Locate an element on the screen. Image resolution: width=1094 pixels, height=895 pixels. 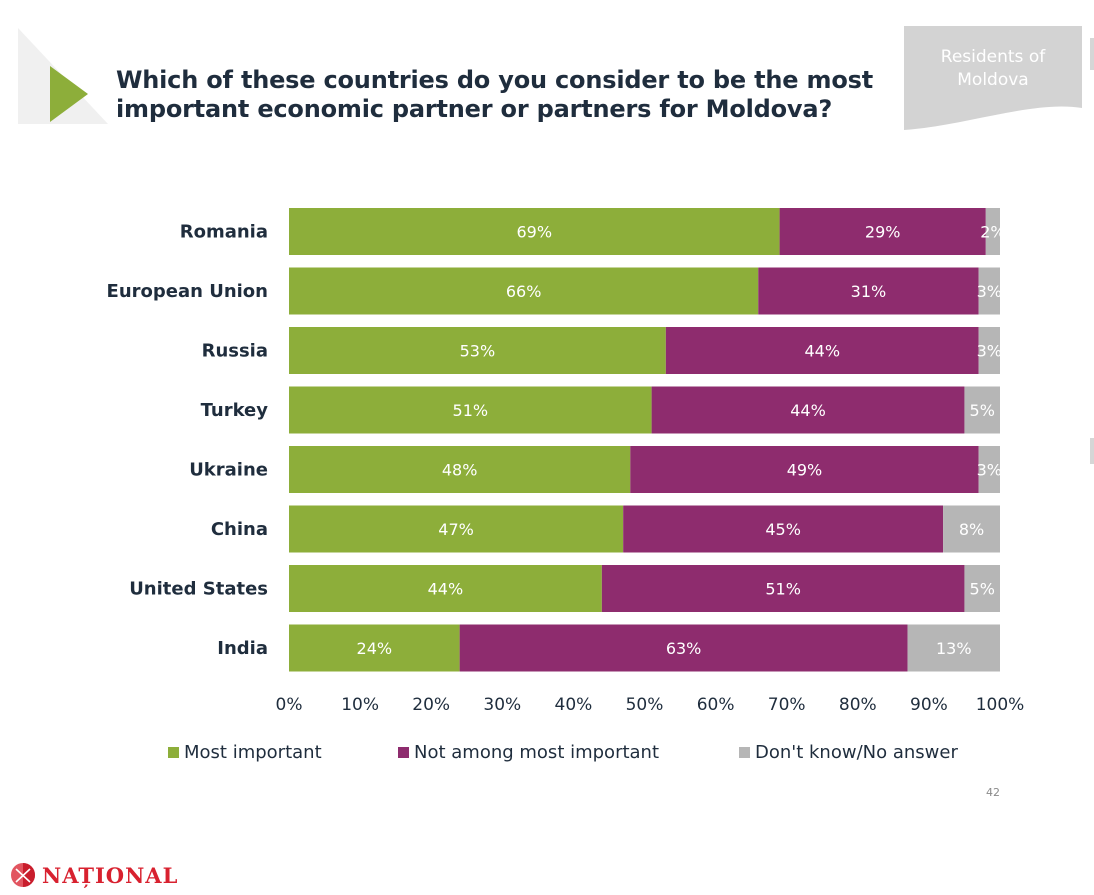
data-label-turkey-series-0: 51% is located at coordinates (471, 410).